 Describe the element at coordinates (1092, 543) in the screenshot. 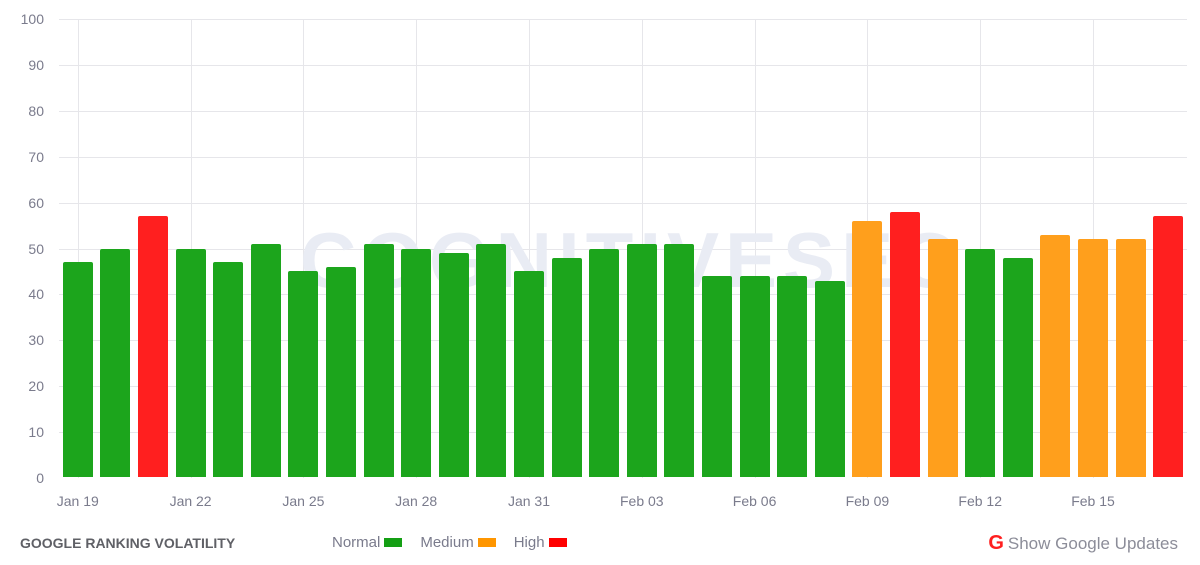

I see `show-google-updates-label: Show Google Updates` at that location.